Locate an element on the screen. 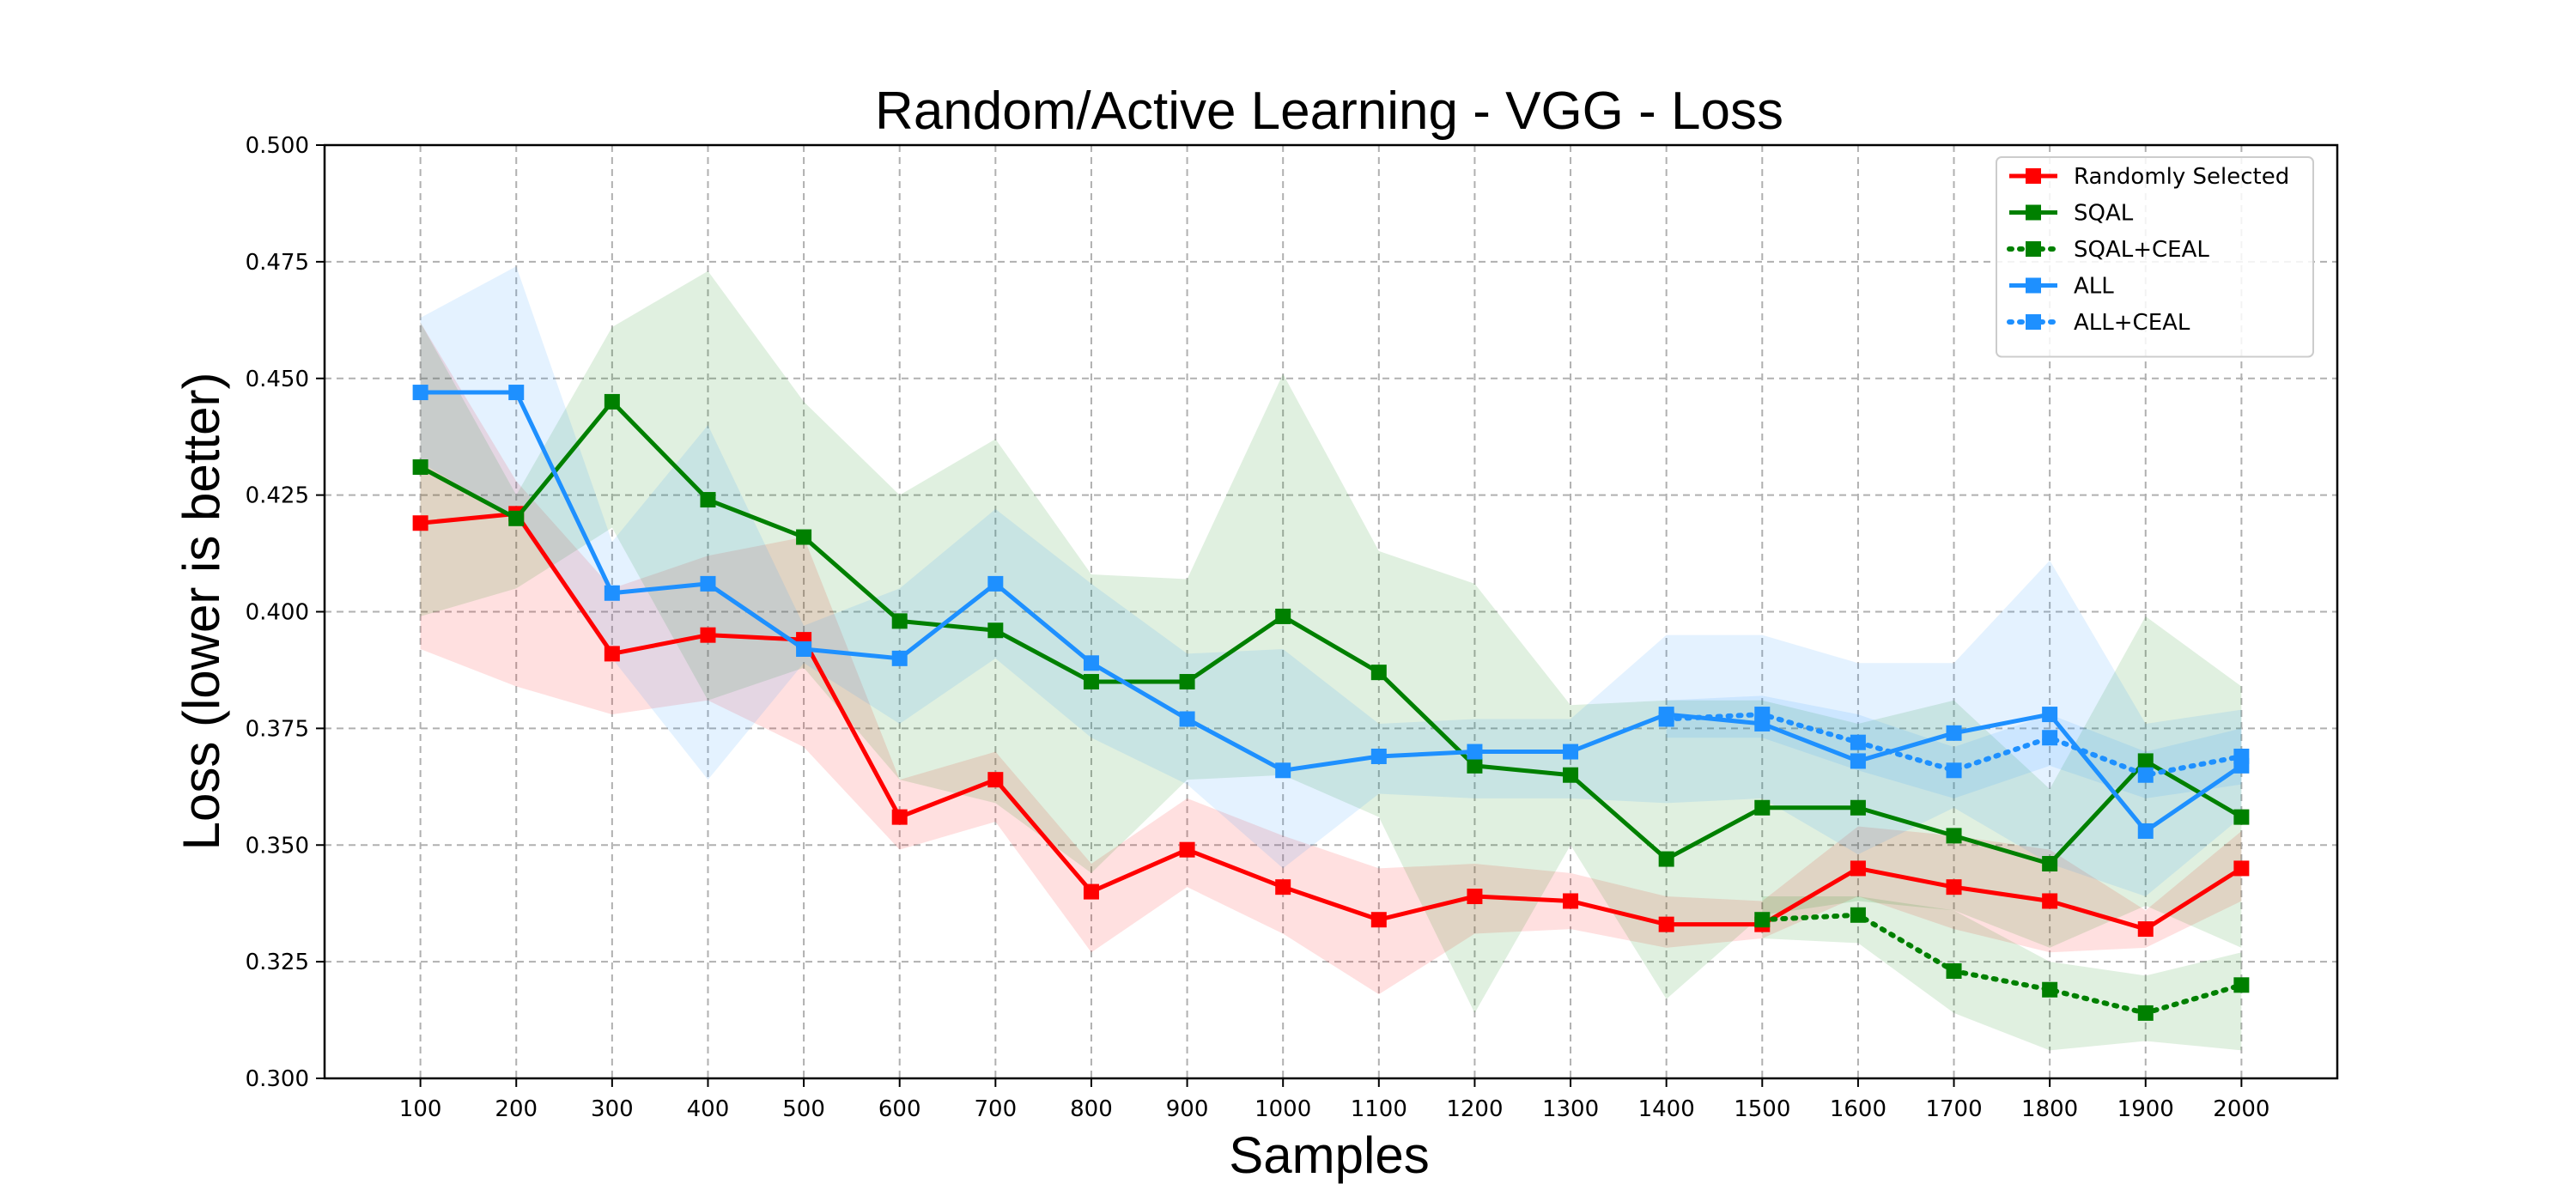 This screenshot has height=1202, width=2576. legend-label-sqal-ceal: SQAL+CEAL is located at coordinates (2141, 250).